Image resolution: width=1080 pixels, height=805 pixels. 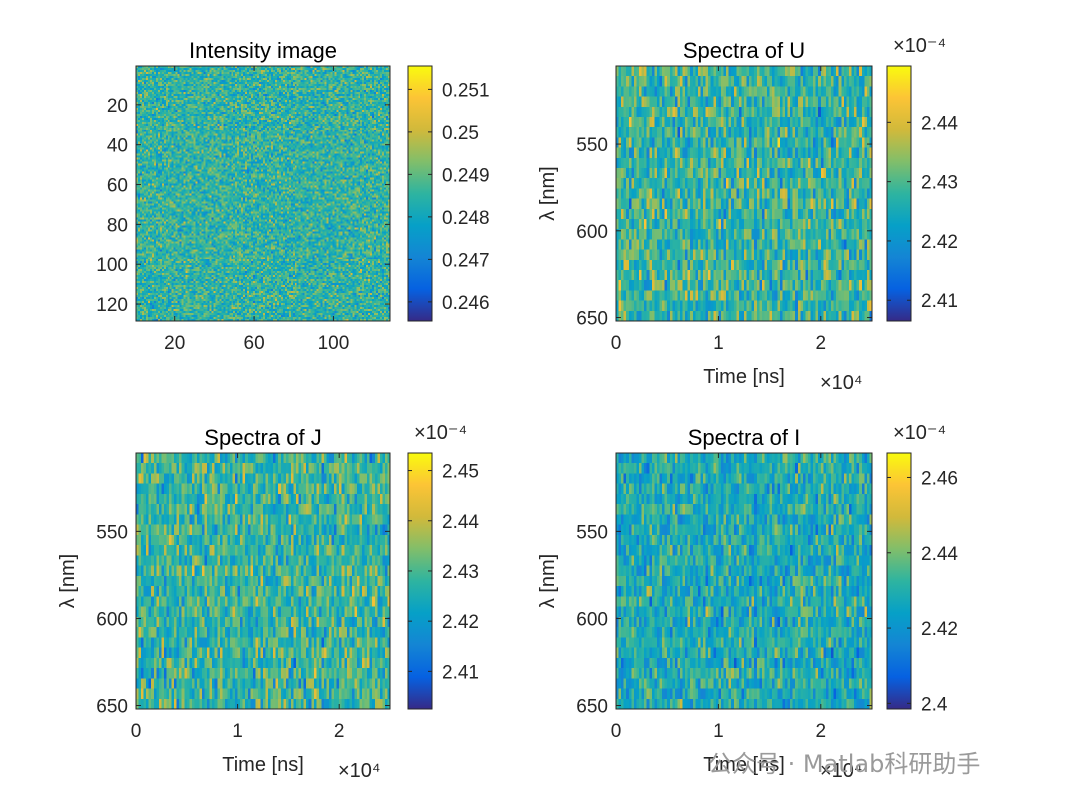 What do you see at coordinates (939, 478) in the screenshot?
I see `colorbar-tick-label: 2.46` at bounding box center [939, 478].